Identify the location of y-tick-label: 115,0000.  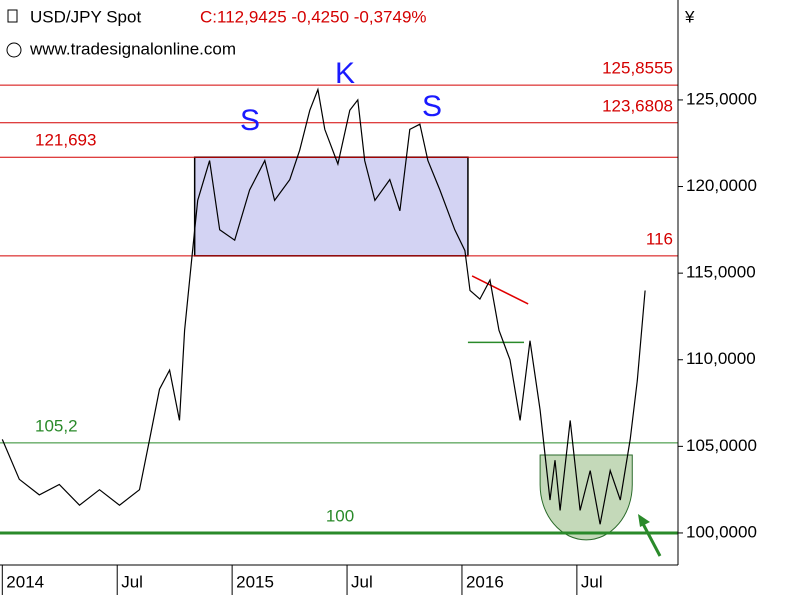
(721, 272).